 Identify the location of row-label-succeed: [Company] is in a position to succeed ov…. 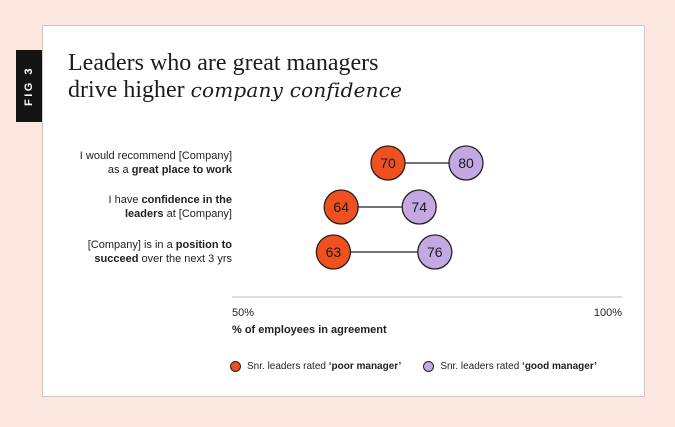
(117, 252).